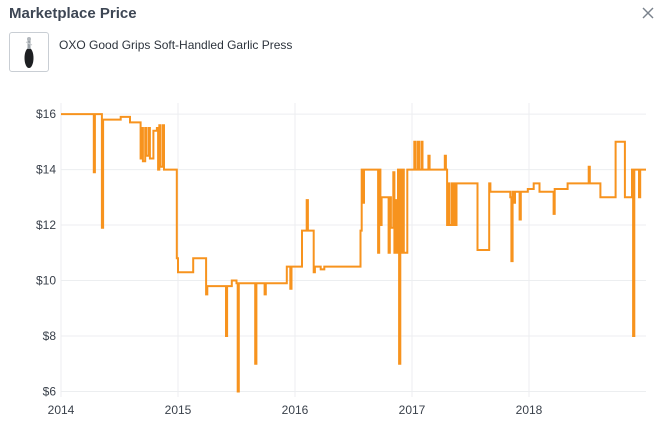 The width and height of the screenshot is (663, 424). Describe the element at coordinates (46, 114) in the screenshot. I see `y-tick-label: $16` at that location.